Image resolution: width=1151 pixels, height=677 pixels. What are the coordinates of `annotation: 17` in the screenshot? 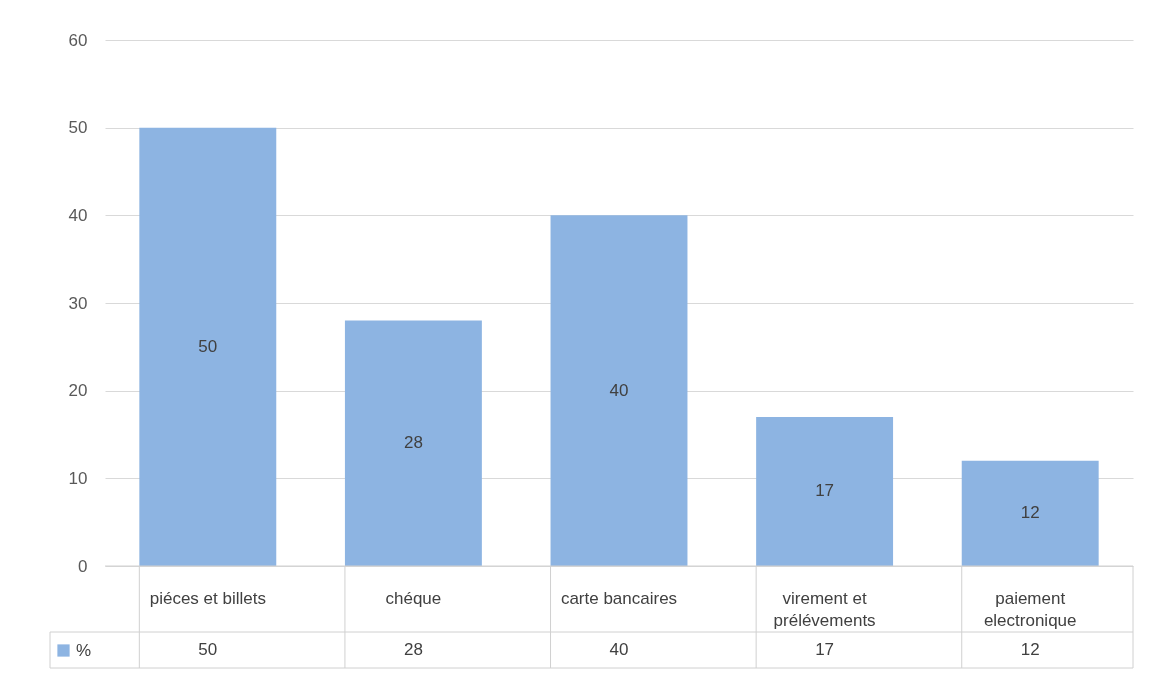 It's located at (825, 491).